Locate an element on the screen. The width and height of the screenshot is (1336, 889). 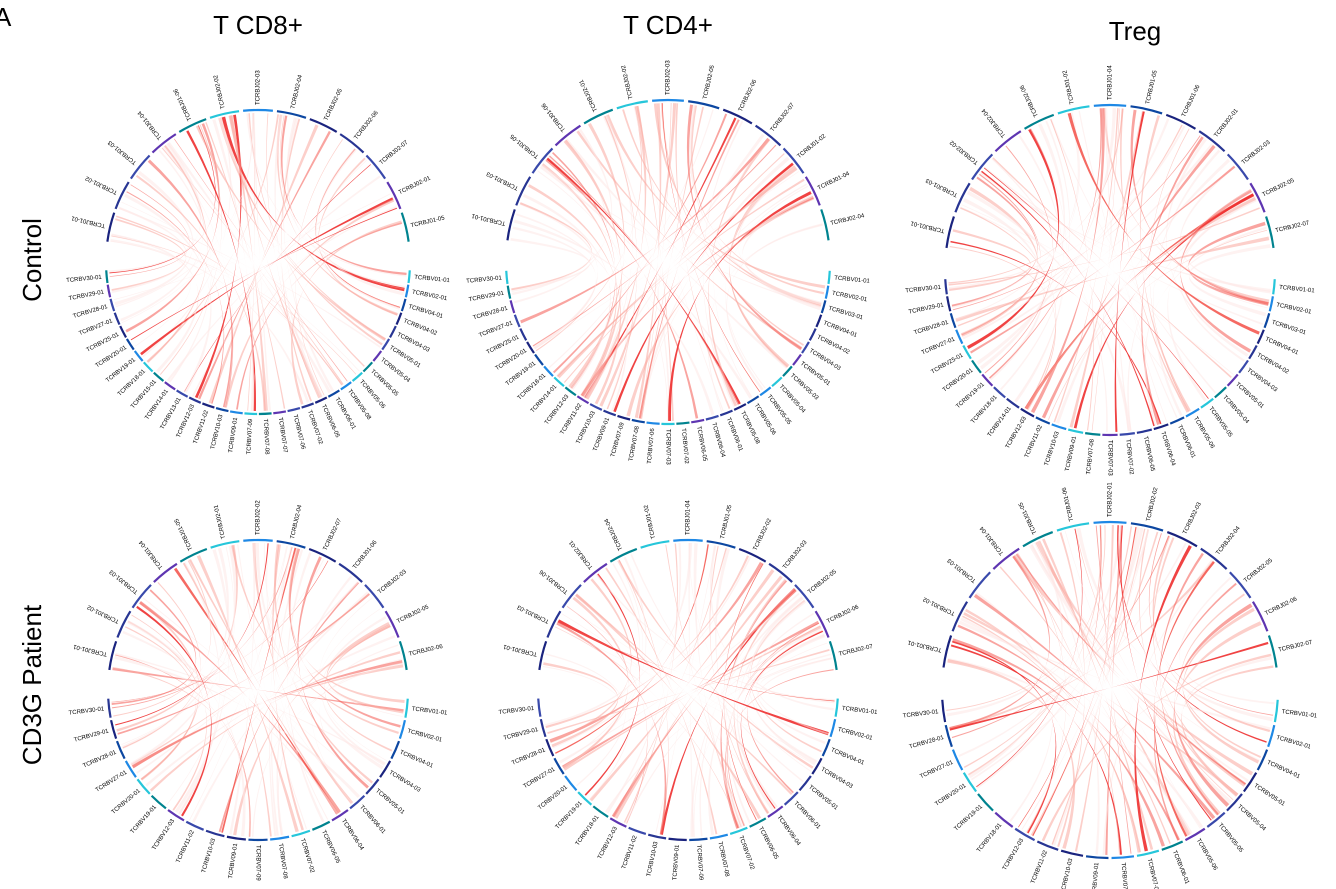
column-title-cd8: T CD8+ is located at coordinates (258, 25).